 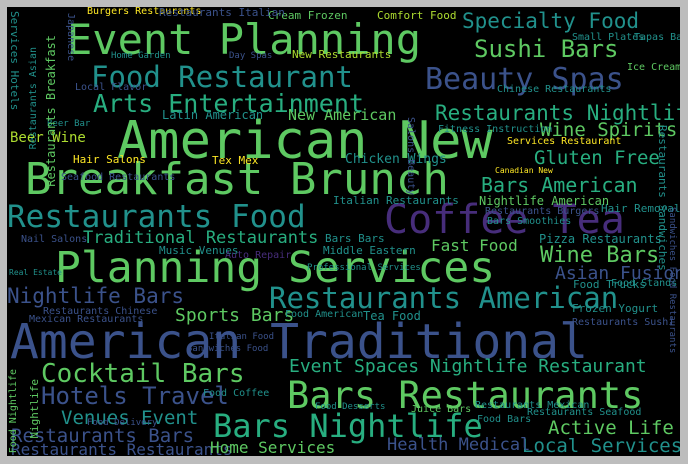 What do you see at coordinates (70, 37) in the screenshot?
I see `word: Japanese` at bounding box center [70, 37].